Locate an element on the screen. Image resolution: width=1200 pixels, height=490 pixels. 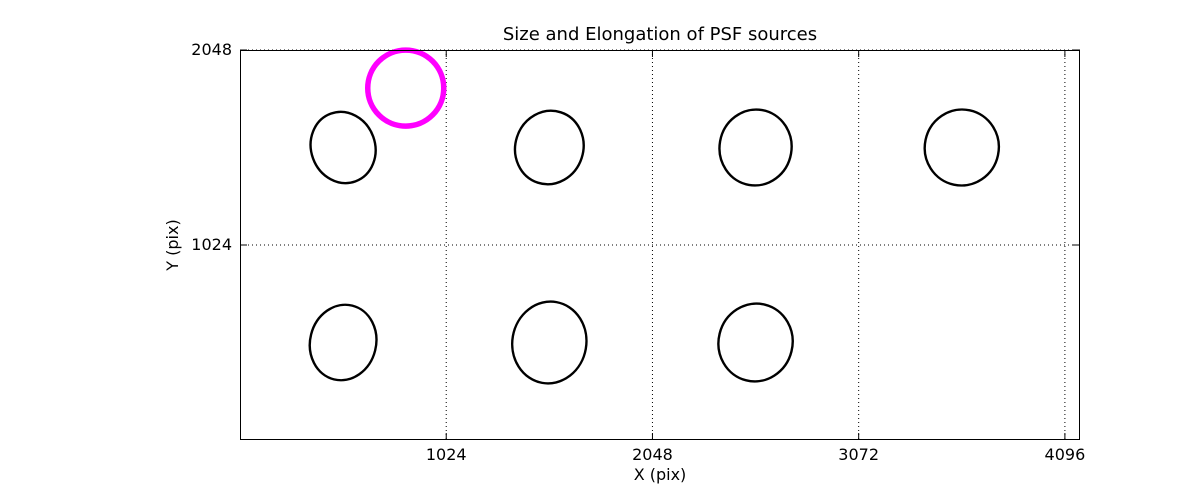
x-tick-label: 3072 is located at coordinates (858, 454).